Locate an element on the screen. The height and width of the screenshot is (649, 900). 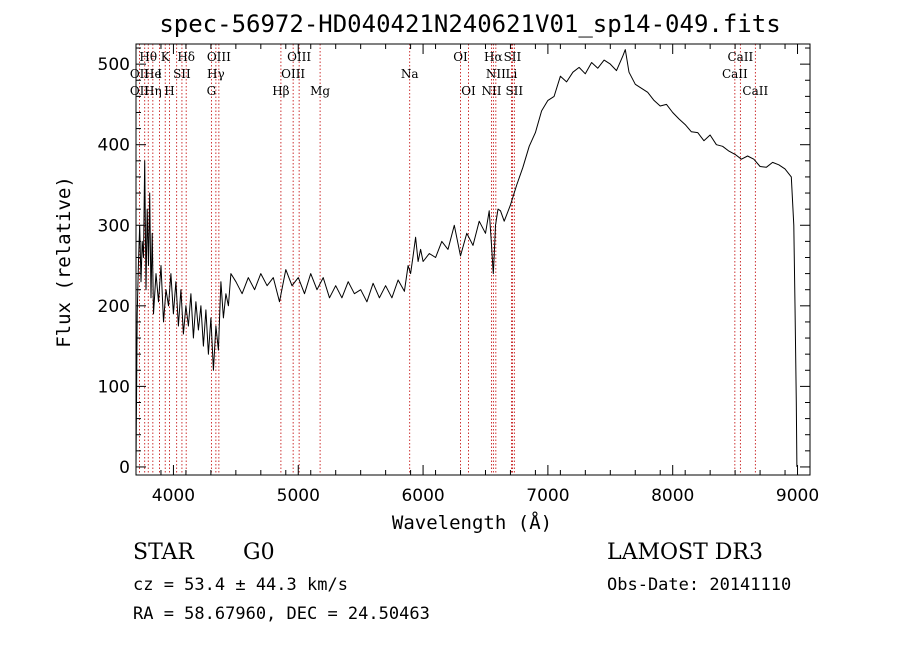
line-label: H is located at coordinates (169, 91).